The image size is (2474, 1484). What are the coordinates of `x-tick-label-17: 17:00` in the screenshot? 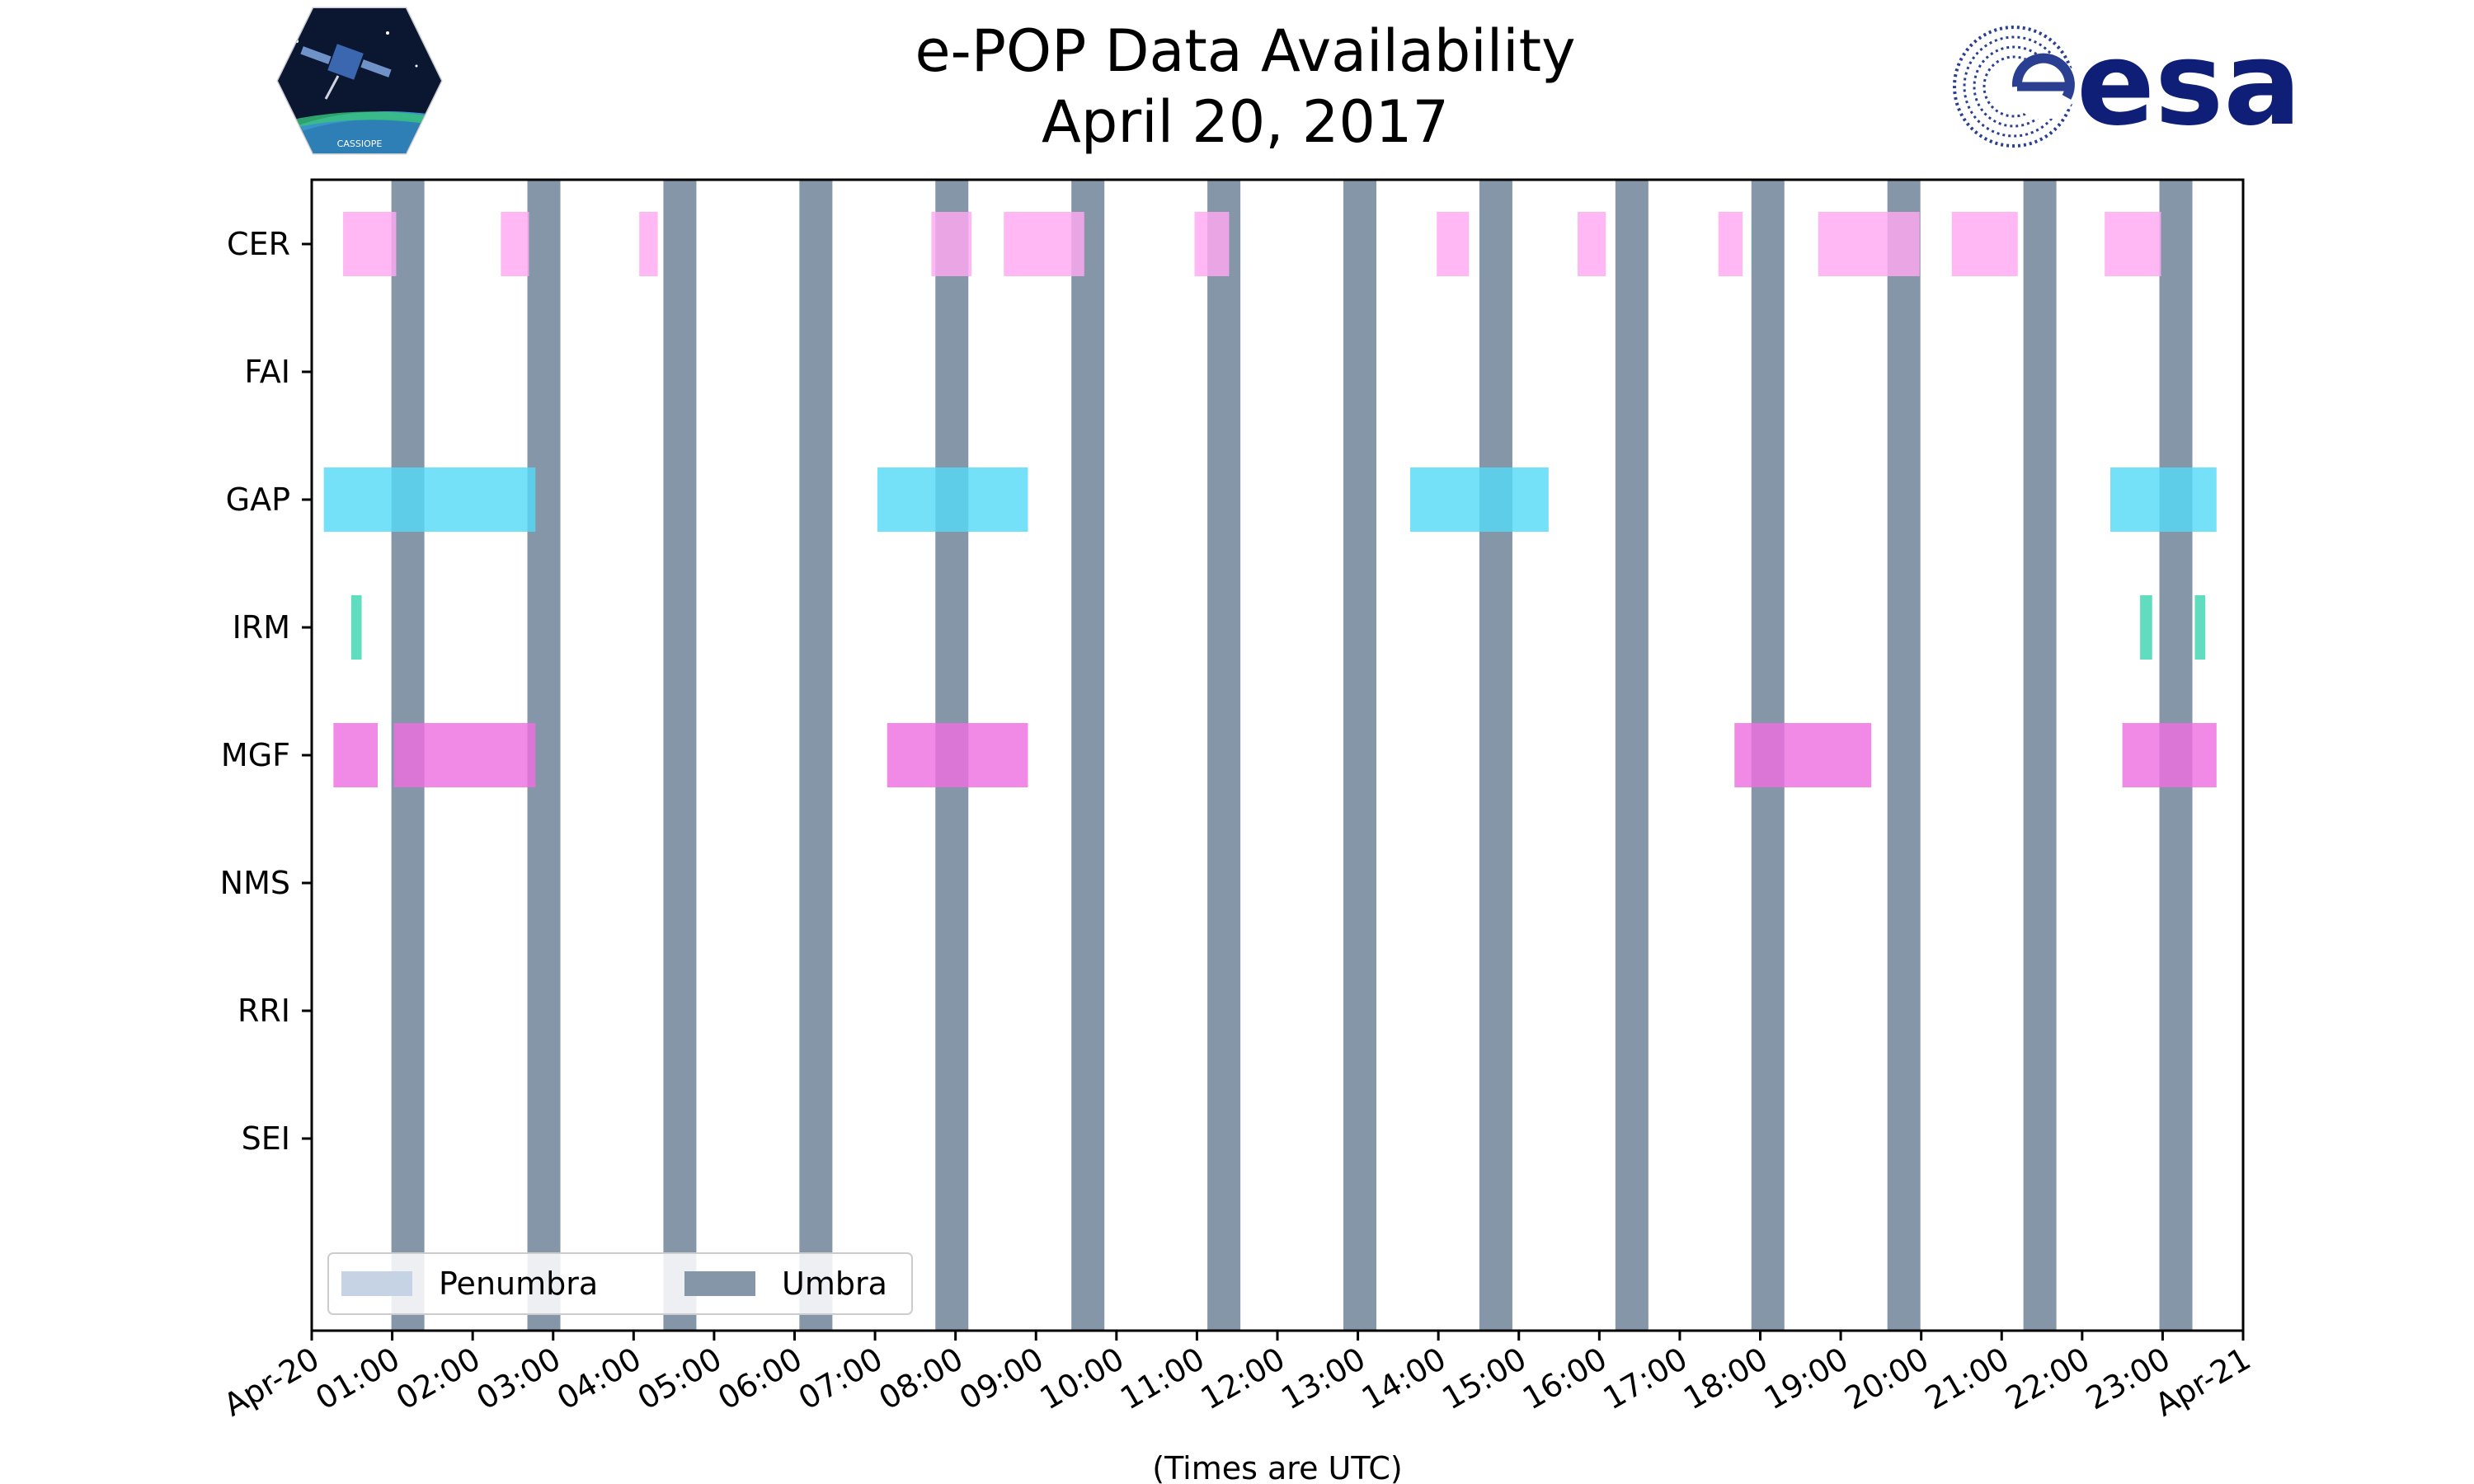 It's located at (1645, 1379).